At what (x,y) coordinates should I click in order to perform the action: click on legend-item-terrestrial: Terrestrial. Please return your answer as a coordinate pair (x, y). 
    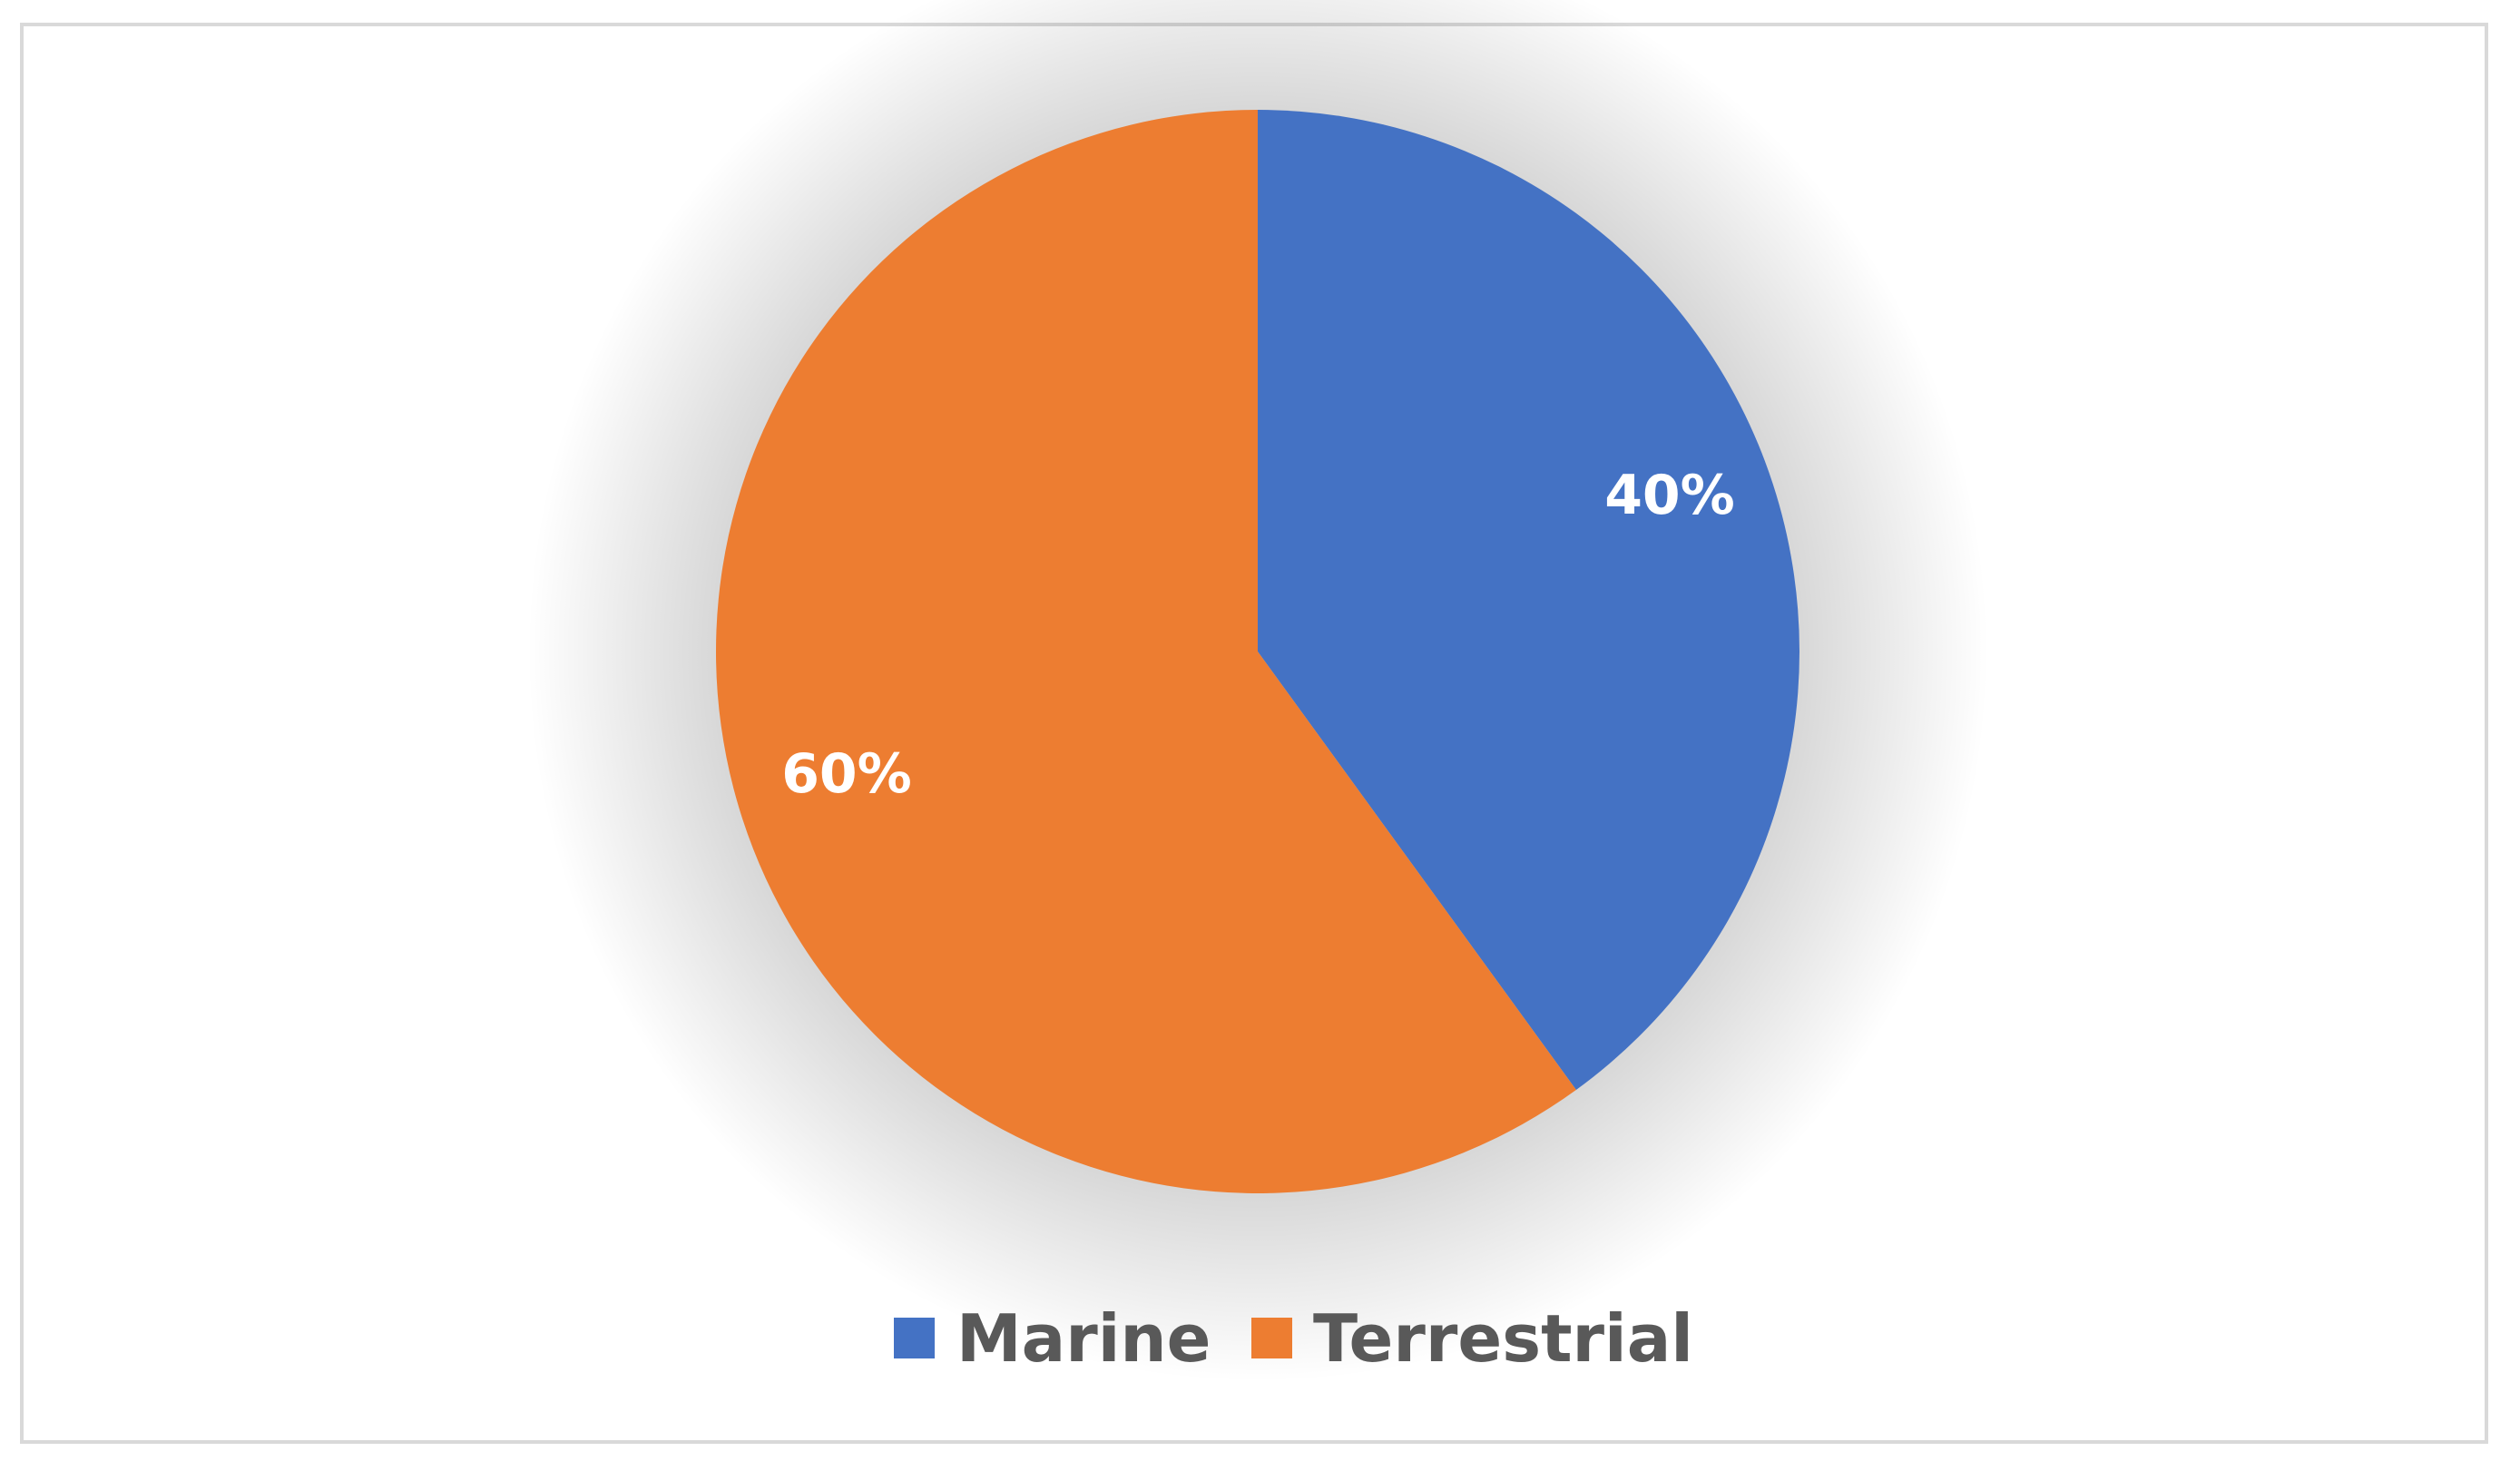
    Looking at the image, I should click on (1472, 1338).